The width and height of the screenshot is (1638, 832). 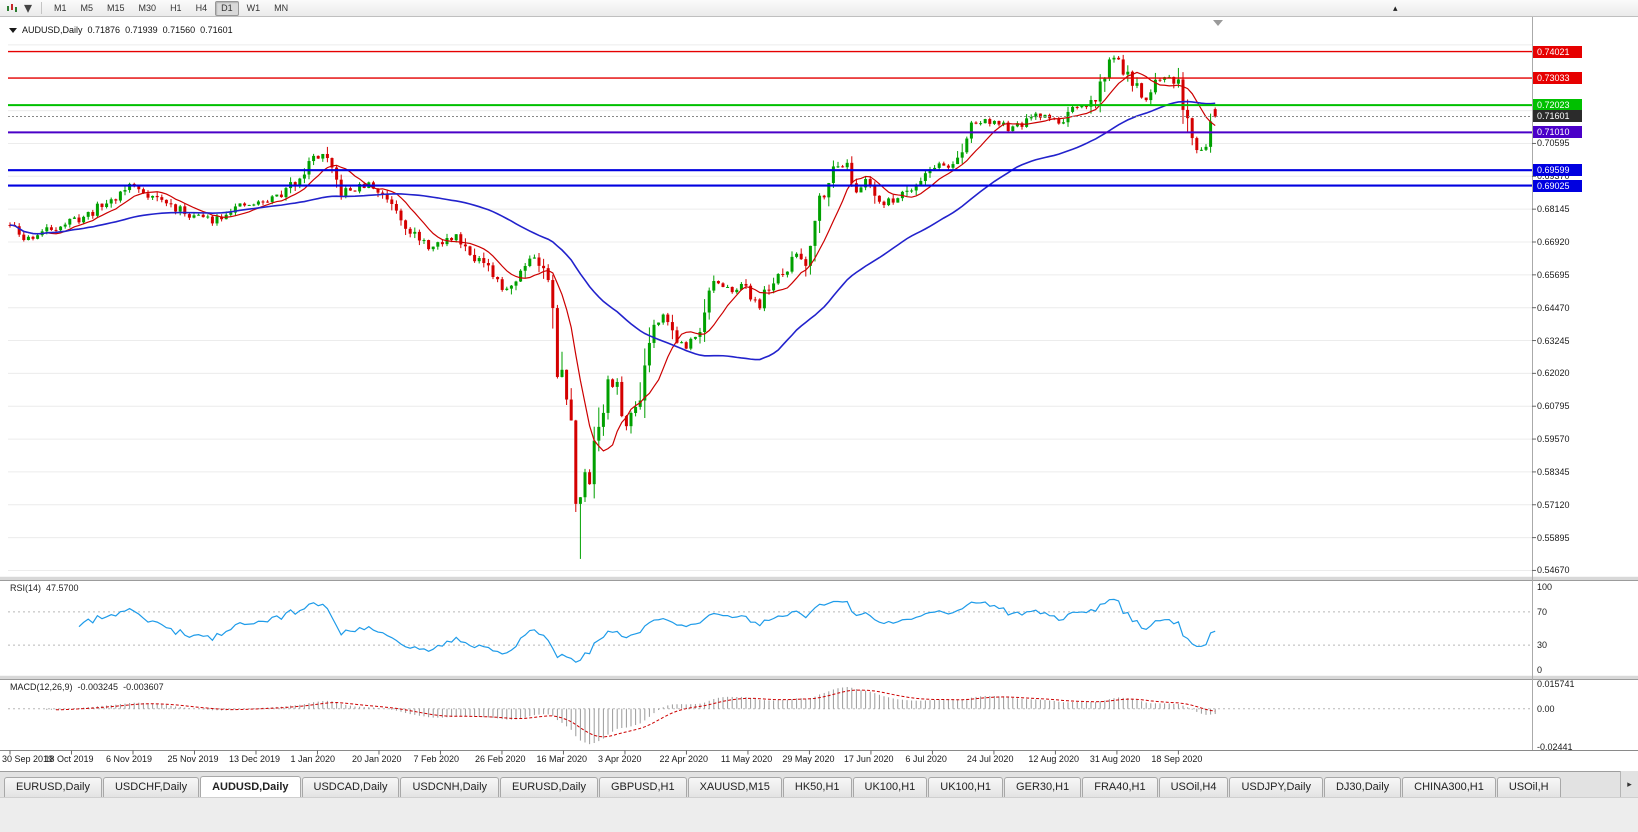 I want to click on timeframe-button-m30: M30, so click(x=147, y=7).